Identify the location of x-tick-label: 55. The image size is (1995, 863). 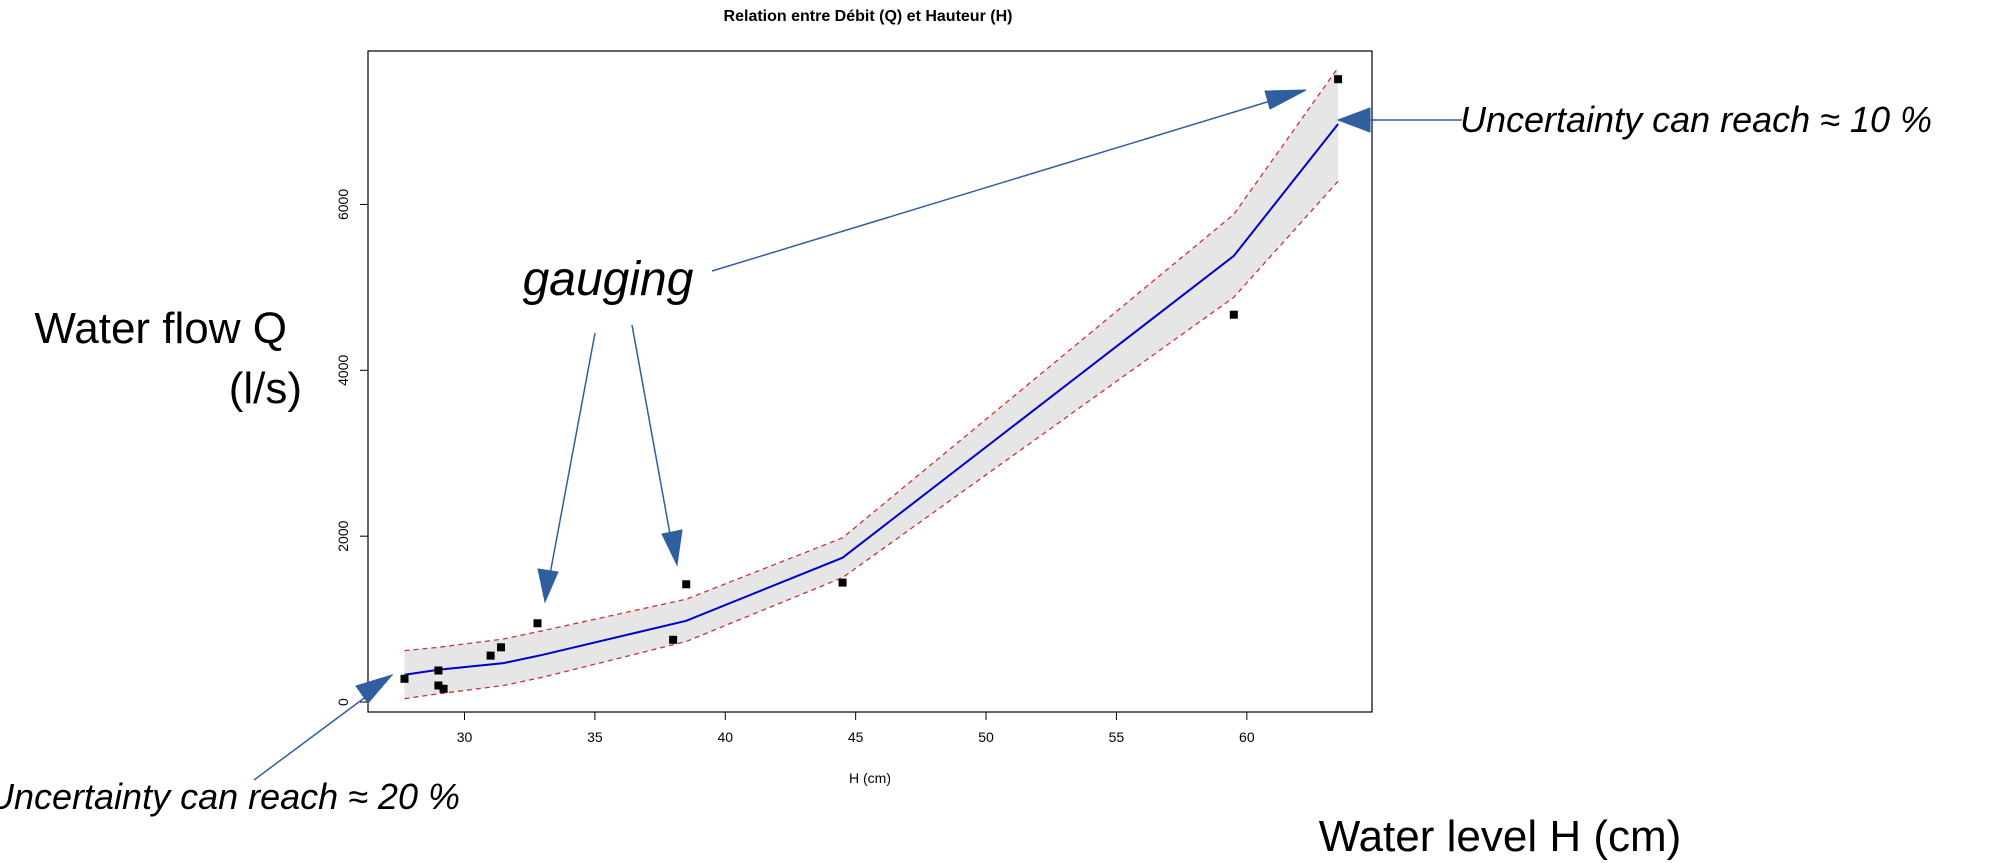
(1117, 737).